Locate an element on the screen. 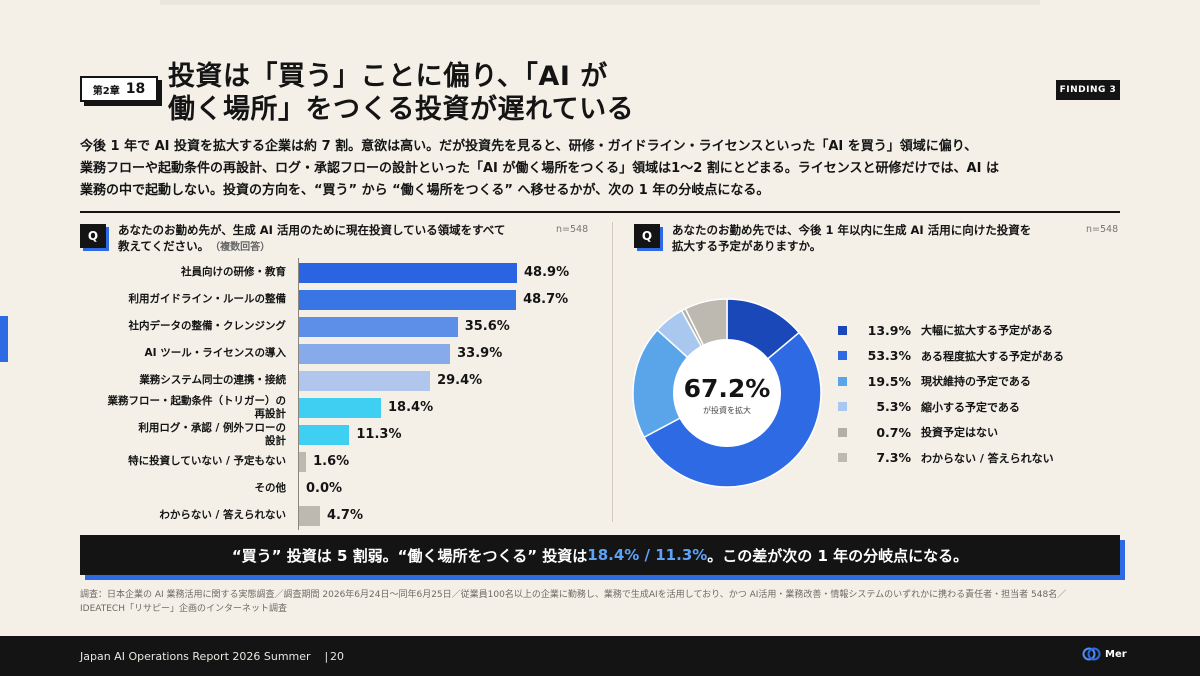 This screenshot has height=676, width=1200. bar-value-label: 29.4% is located at coordinates (460, 380).